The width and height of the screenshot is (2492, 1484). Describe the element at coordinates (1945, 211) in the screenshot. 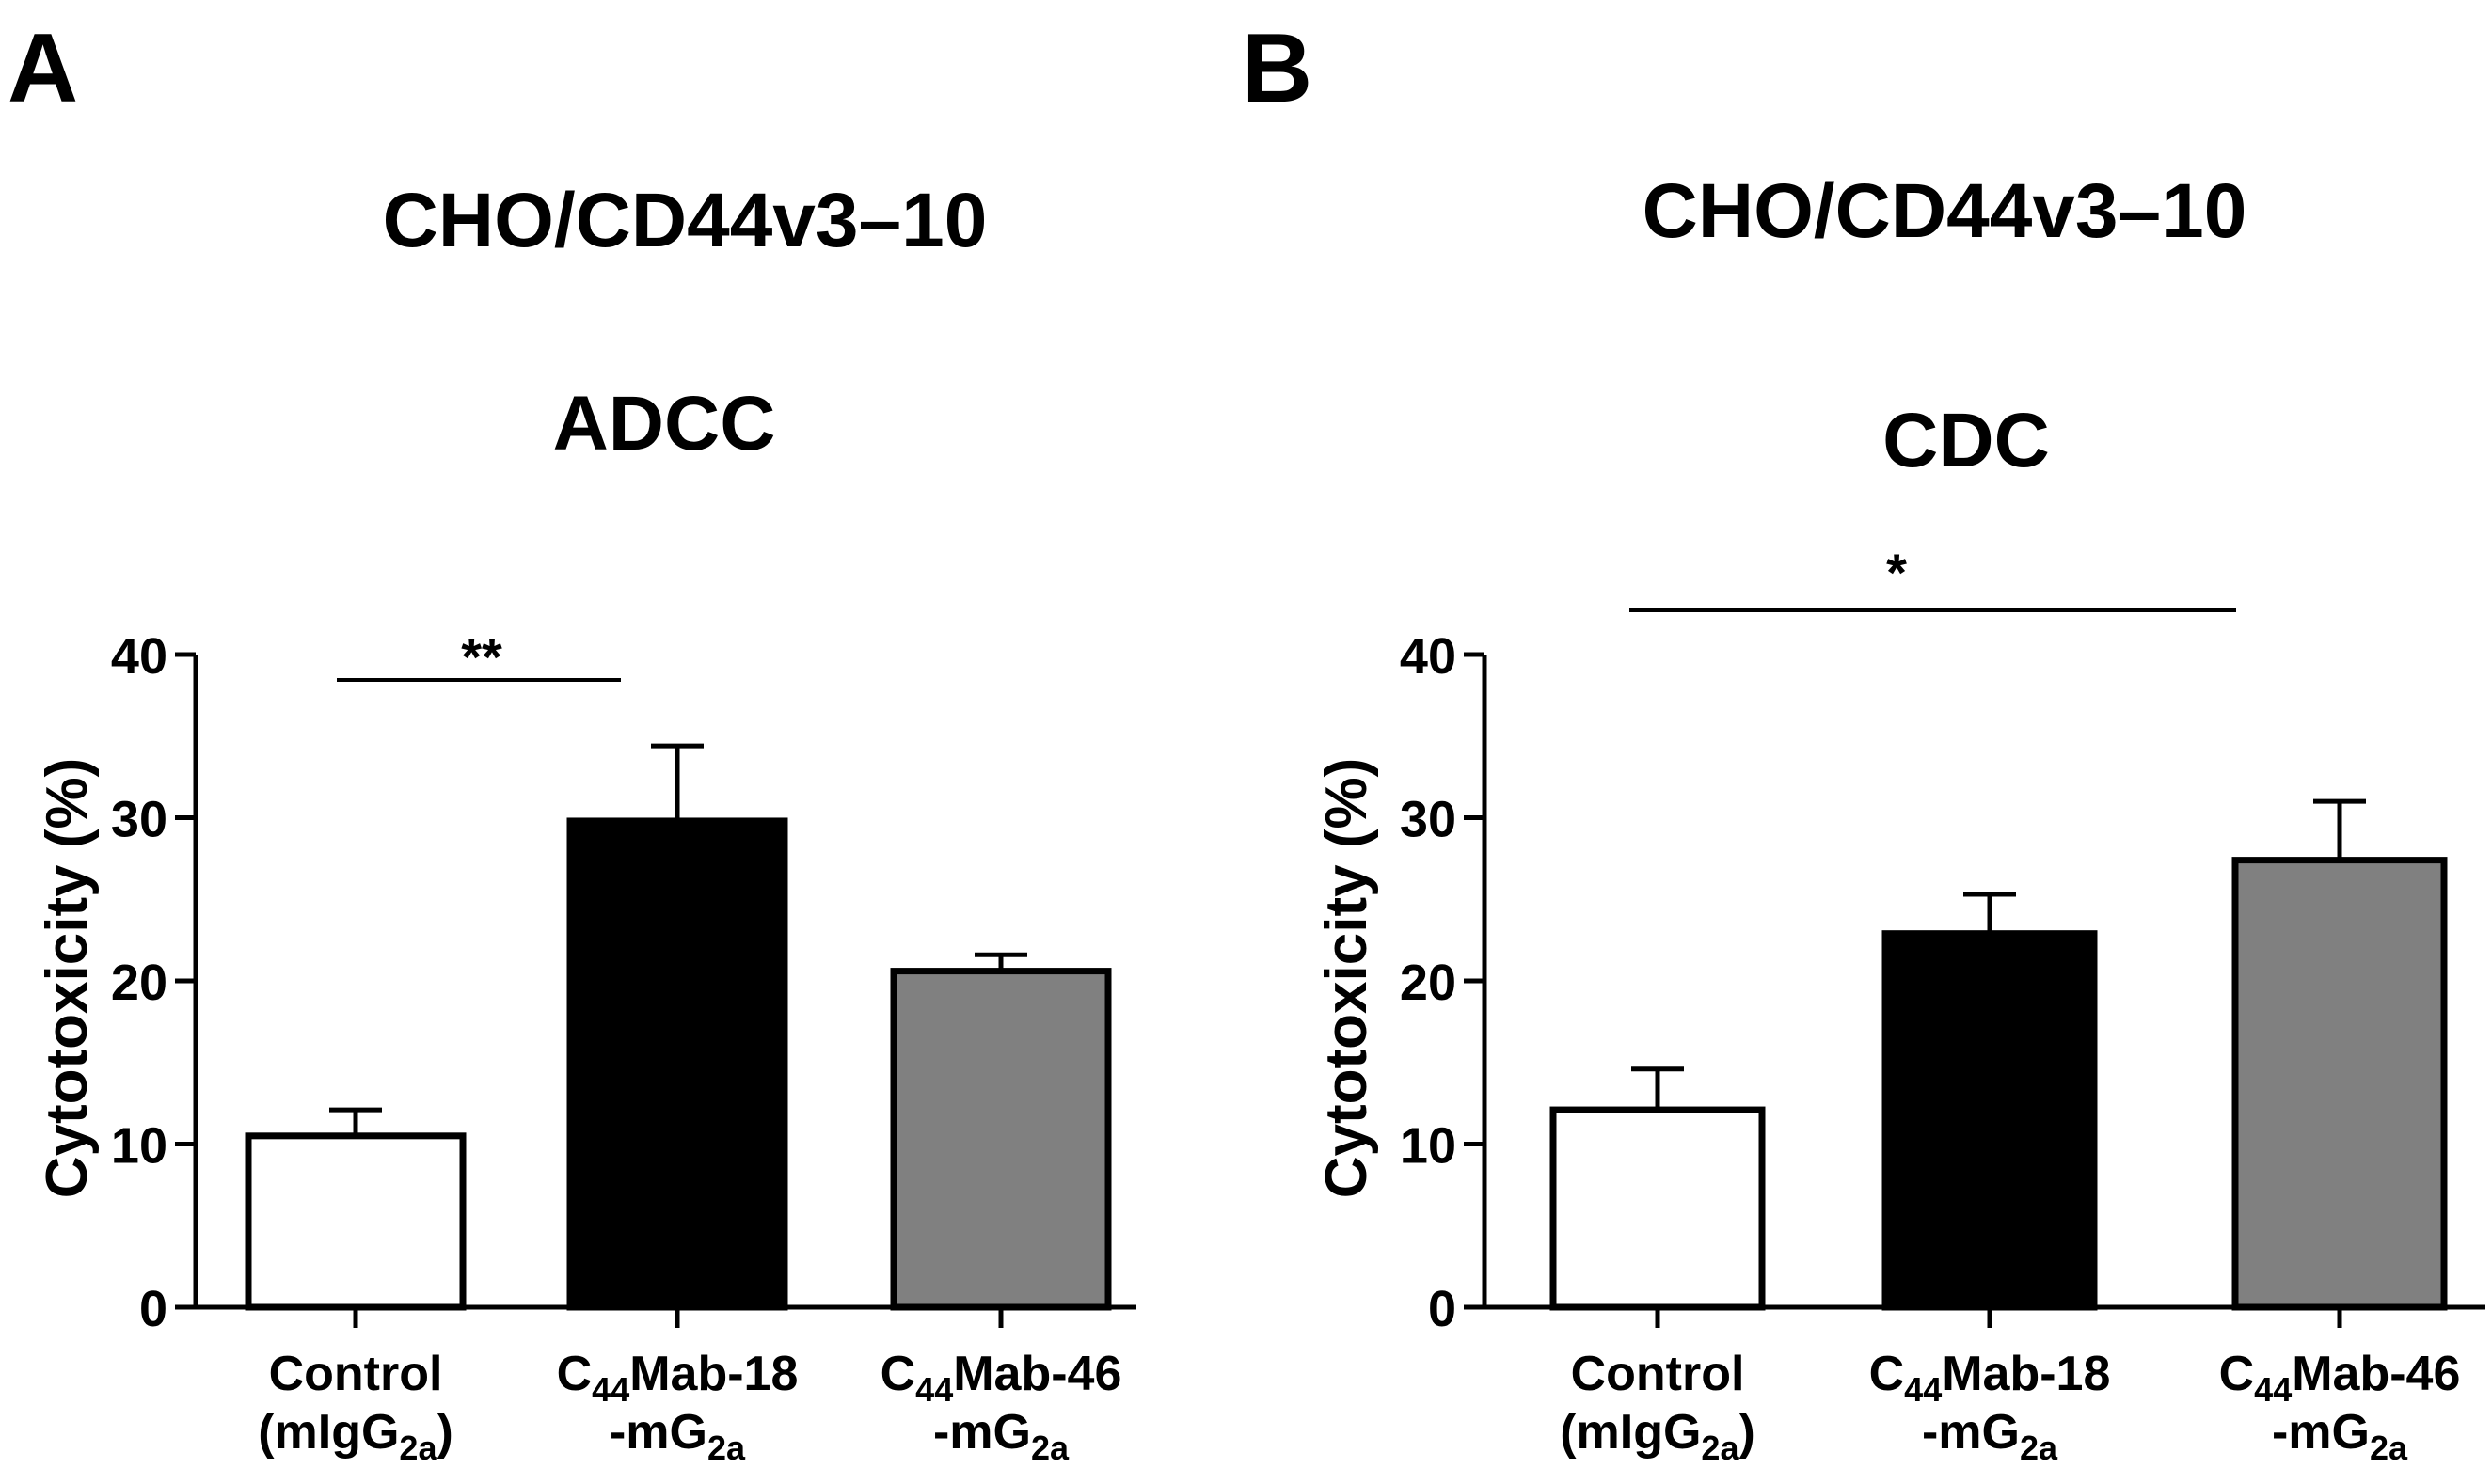

I see `panel-b-title: CHO/CD44v3–10` at that location.